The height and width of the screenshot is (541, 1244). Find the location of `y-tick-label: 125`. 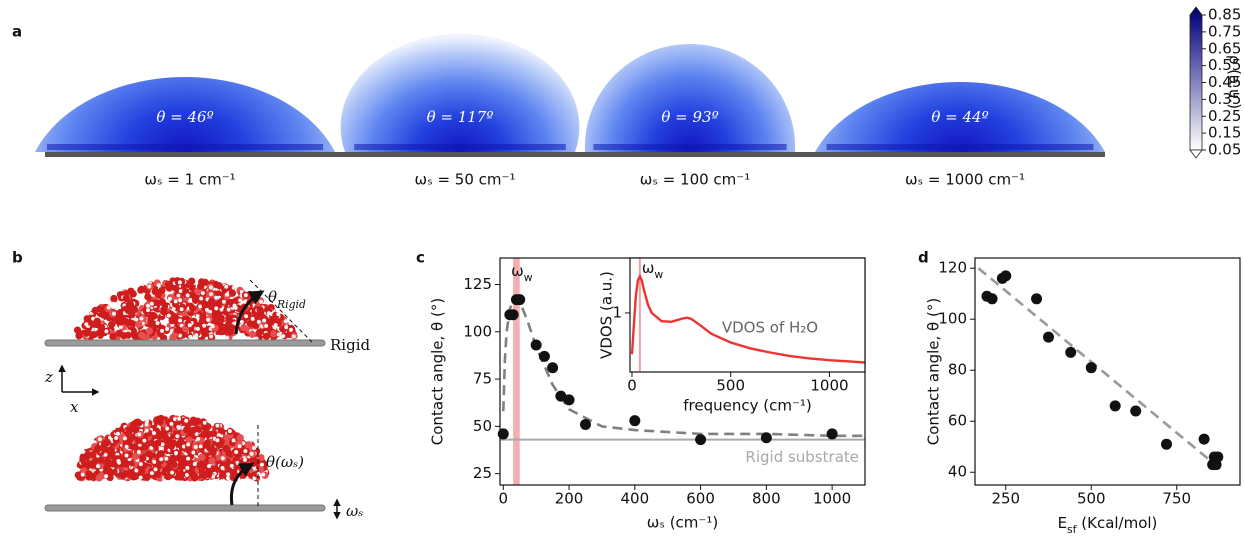

y-tick-label: 125 is located at coordinates (477, 284).